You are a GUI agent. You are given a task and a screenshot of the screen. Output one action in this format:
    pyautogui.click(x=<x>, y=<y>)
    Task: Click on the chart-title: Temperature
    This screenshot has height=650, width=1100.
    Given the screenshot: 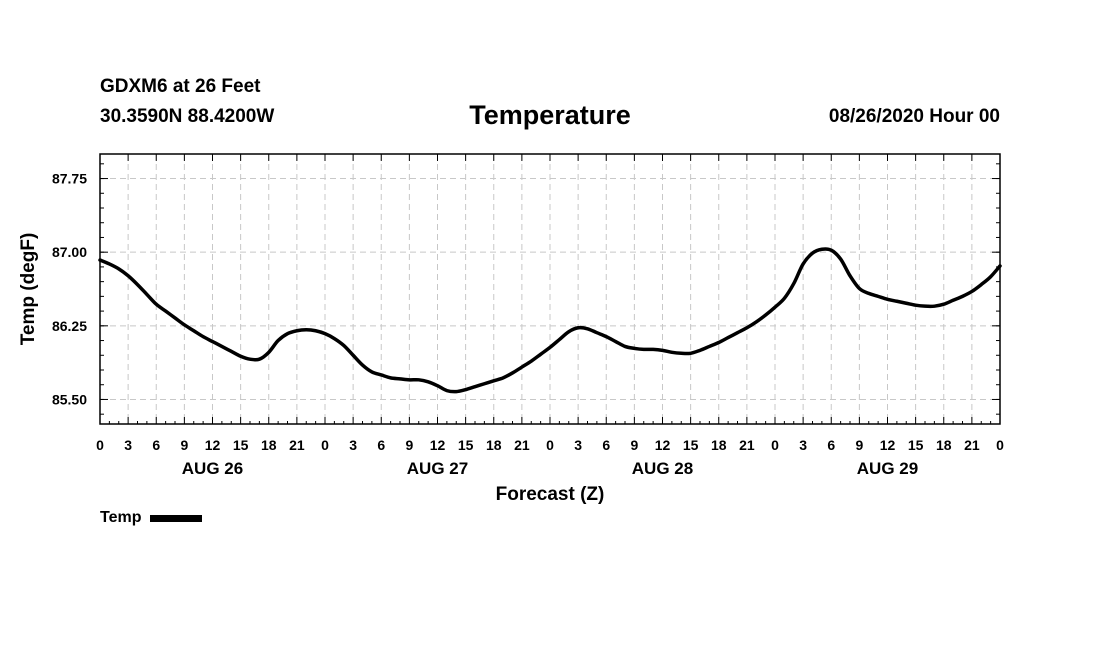 What is the action you would take?
    pyautogui.click(x=550, y=115)
    